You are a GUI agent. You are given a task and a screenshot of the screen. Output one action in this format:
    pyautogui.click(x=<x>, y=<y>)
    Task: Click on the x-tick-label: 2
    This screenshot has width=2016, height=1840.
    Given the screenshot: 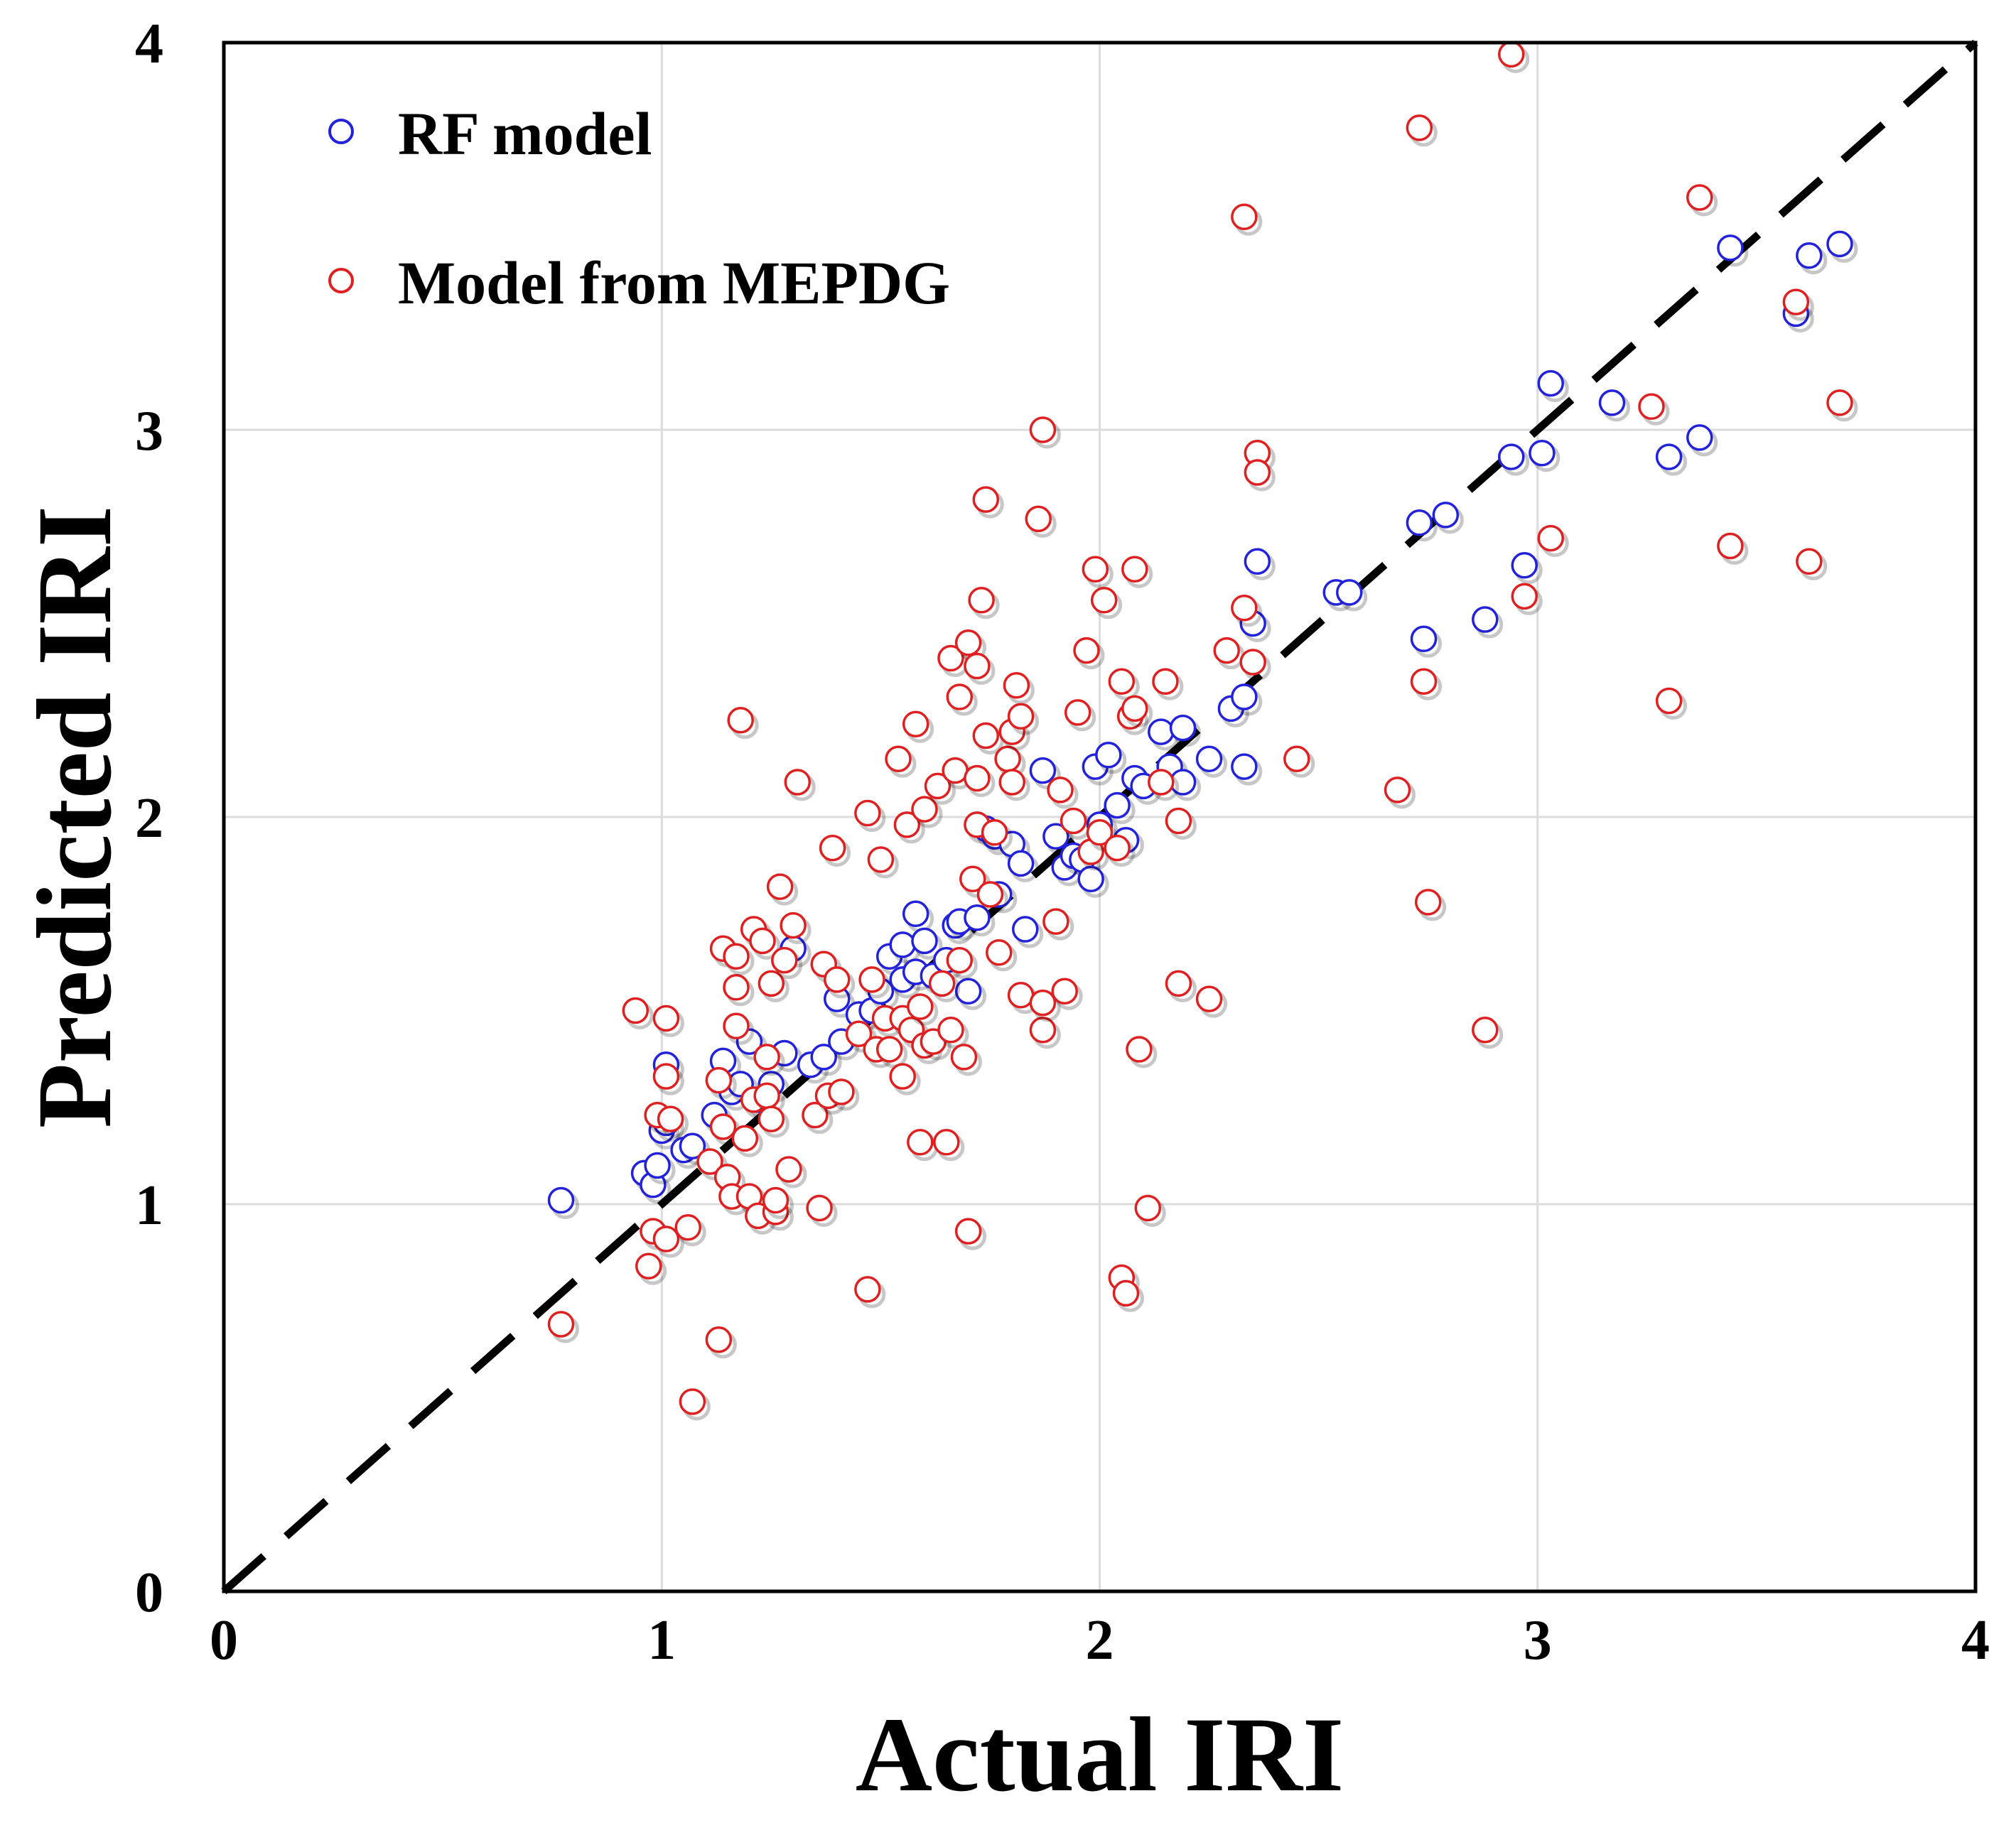 What is the action you would take?
    pyautogui.click(x=1100, y=1640)
    